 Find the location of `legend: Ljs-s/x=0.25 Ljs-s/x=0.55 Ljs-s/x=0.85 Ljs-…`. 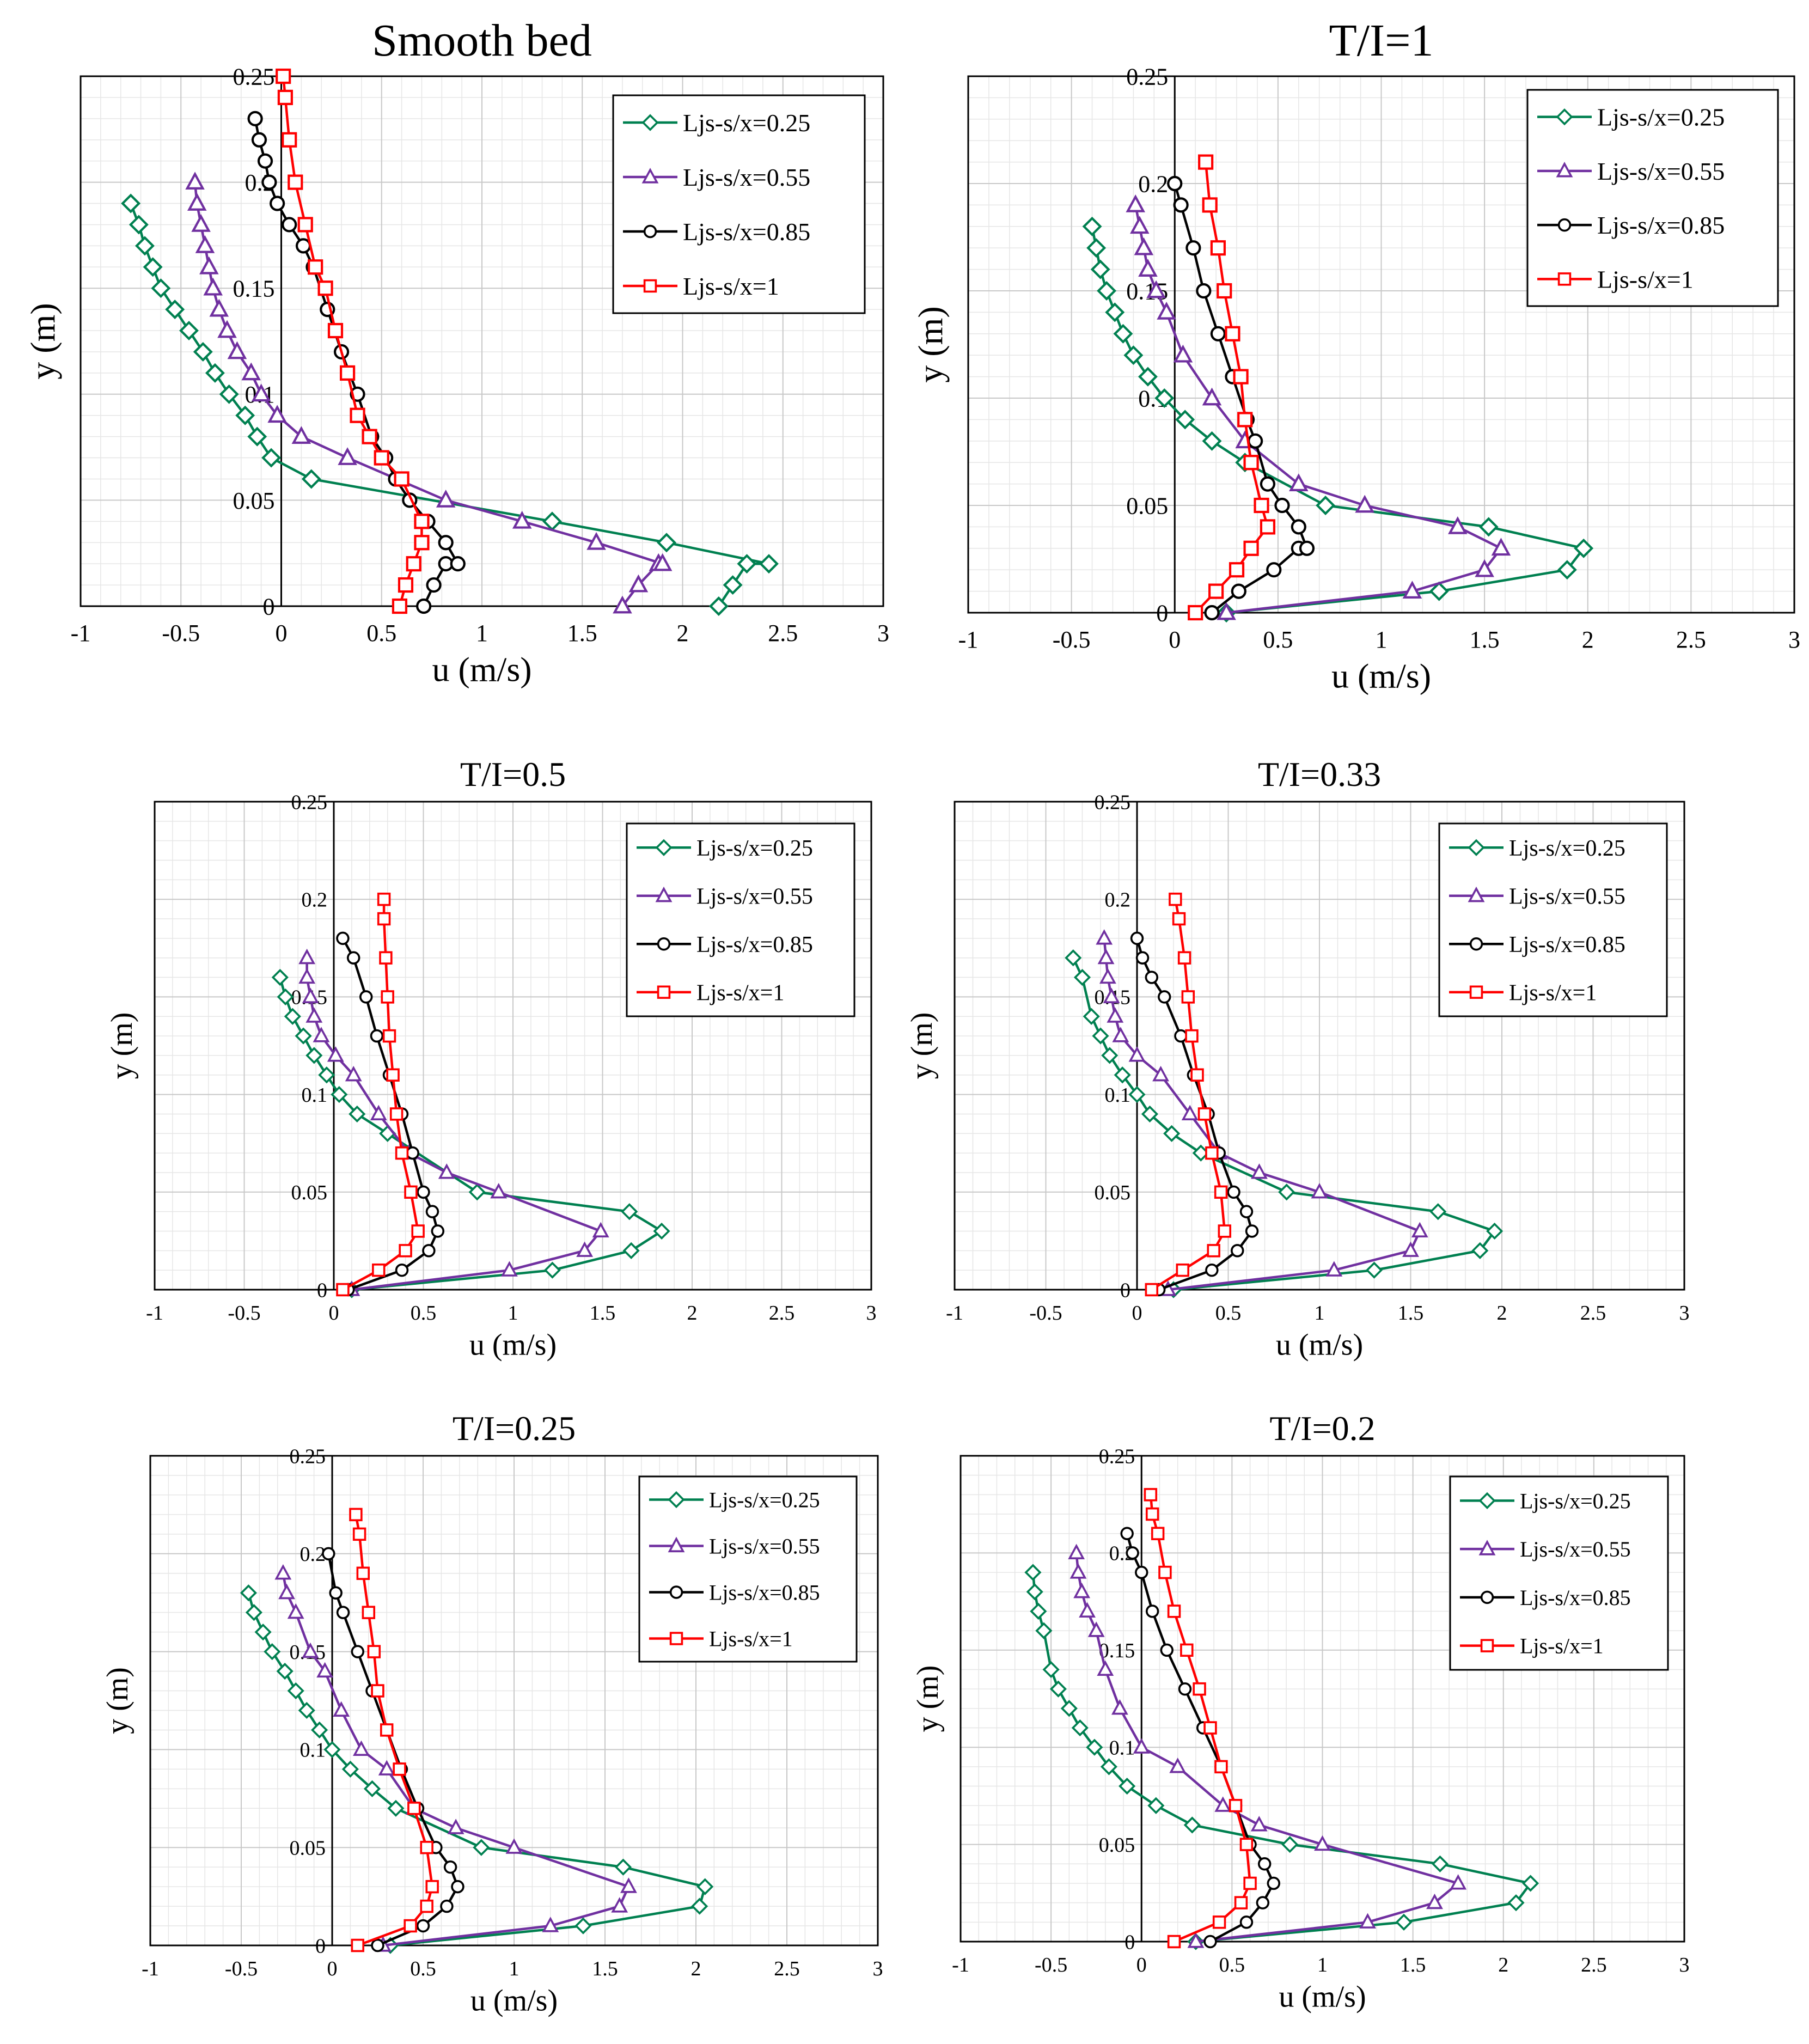

legend: Ljs-s/x=0.25 Ljs-s/x=0.55 Ljs-s/x=0.85 Ljs-… is located at coordinates (1559, 1573).